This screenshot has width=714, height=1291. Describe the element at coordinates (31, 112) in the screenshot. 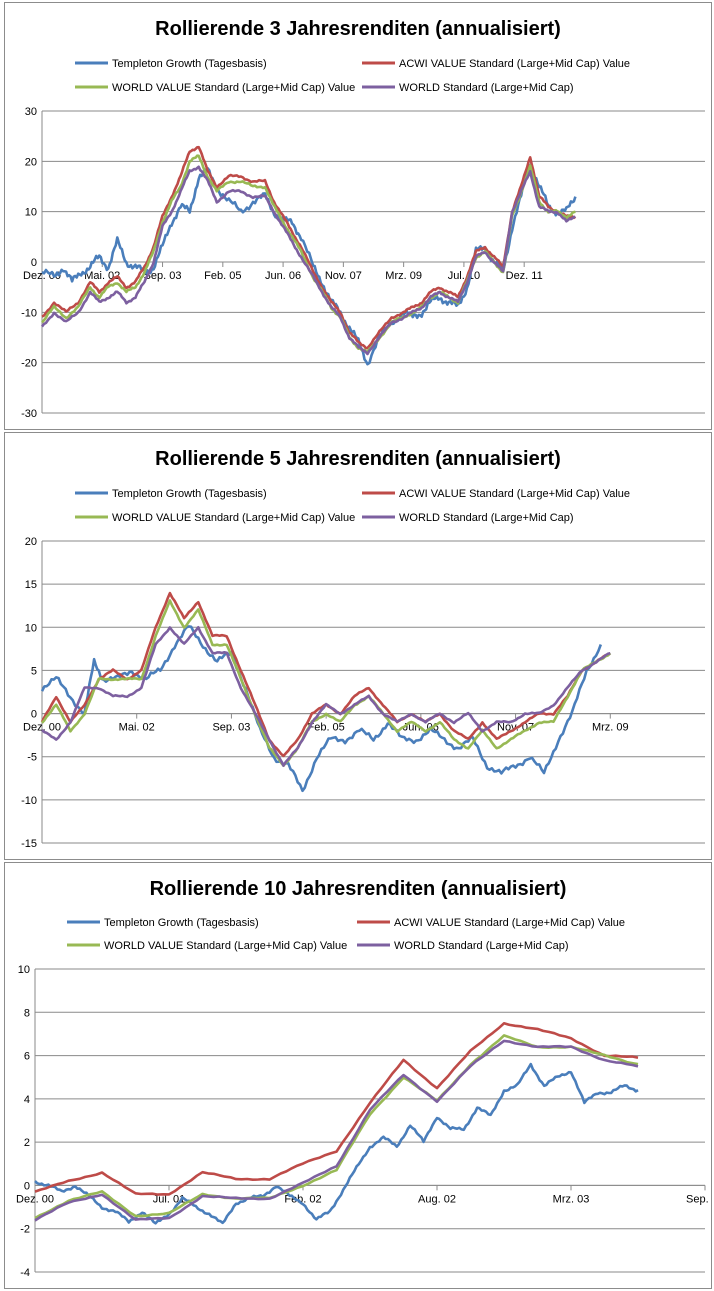

I see `y-tick-label: 30` at that location.